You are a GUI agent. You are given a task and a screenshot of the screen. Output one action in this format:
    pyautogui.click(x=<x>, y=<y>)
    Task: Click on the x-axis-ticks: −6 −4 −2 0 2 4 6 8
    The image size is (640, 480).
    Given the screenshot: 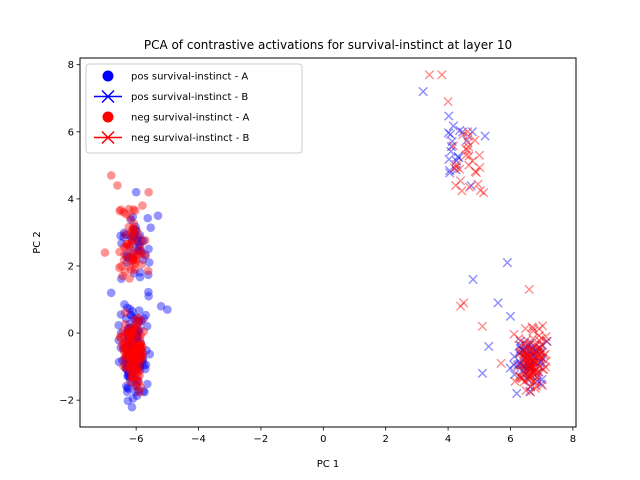 What is the action you would take?
    pyautogui.click(x=352, y=436)
    